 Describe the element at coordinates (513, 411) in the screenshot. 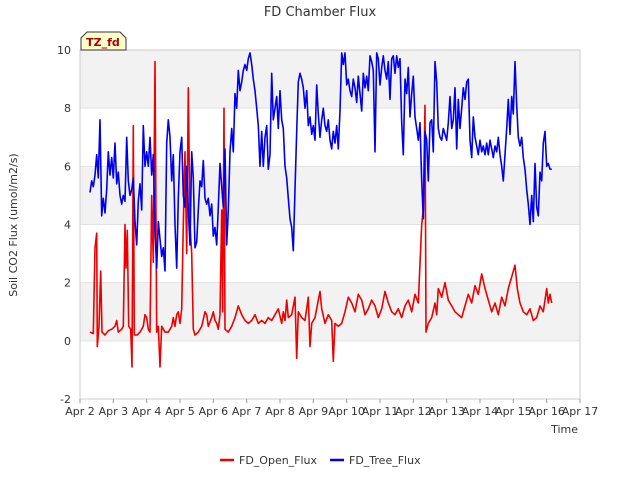

I see `x-tick-label: Apr 15` at that location.